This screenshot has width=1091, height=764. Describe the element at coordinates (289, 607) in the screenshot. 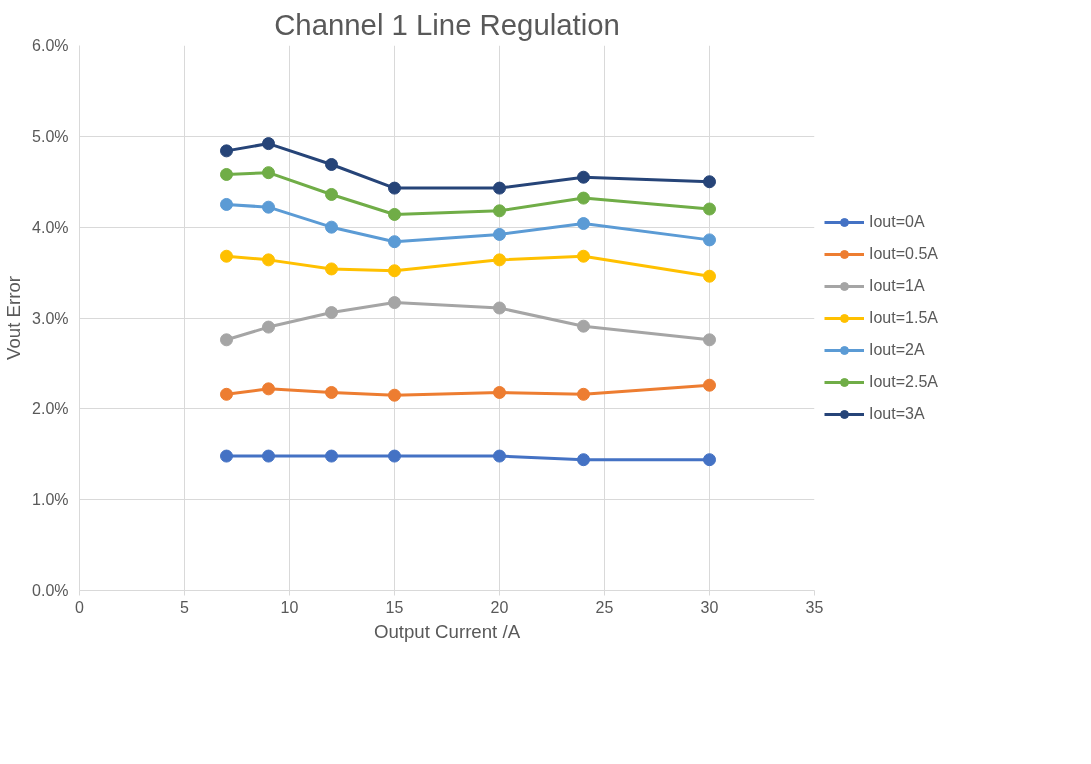

I see `x-tick-label: 10` at that location.